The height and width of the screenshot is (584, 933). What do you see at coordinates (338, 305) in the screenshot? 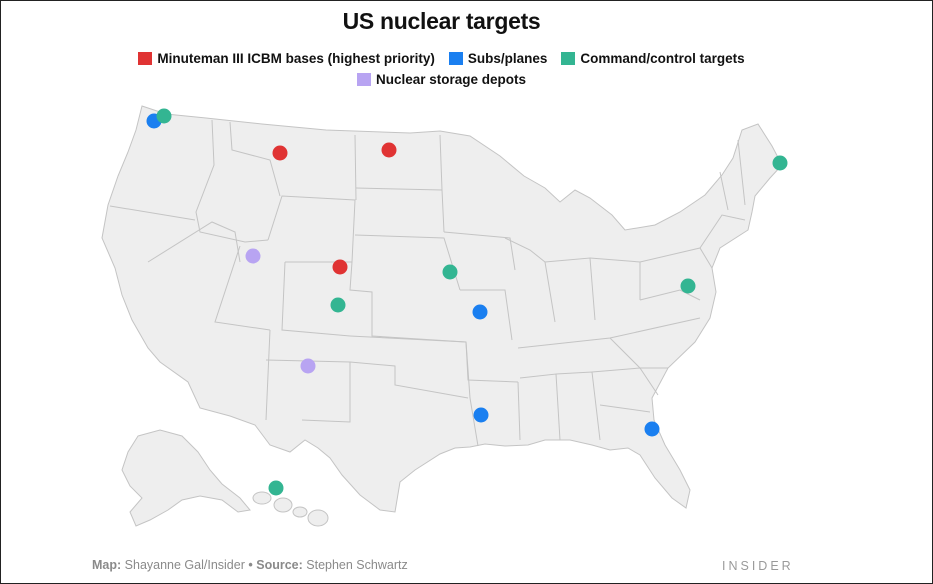
I see `marker-command-colorado` at bounding box center [338, 305].